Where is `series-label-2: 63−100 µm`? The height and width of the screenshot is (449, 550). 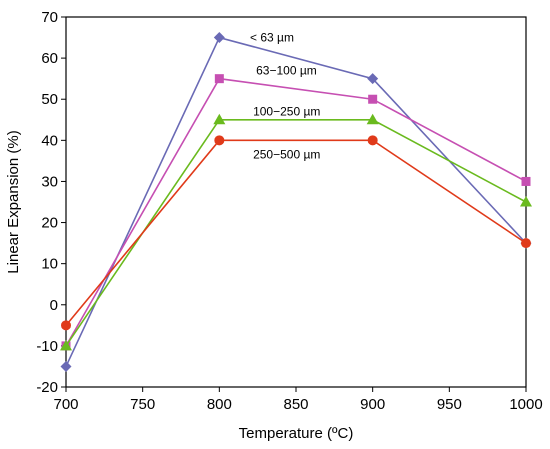 series-label-2: 63−100 µm is located at coordinates (286, 70).